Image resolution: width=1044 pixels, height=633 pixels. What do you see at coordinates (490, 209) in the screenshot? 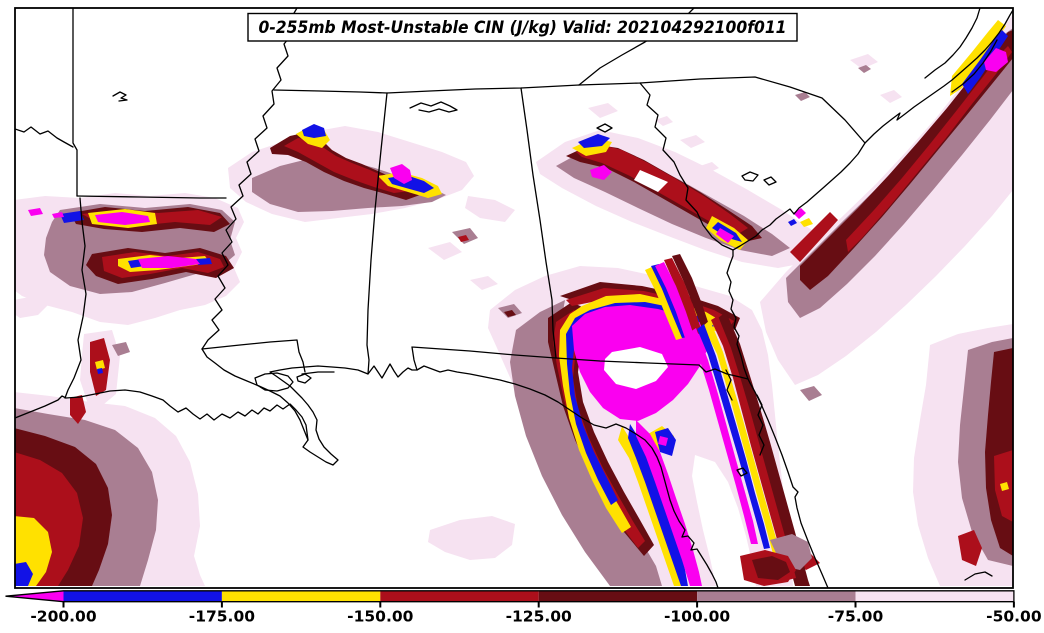
I see `contour-palepink-alabama-tail` at bounding box center [490, 209].